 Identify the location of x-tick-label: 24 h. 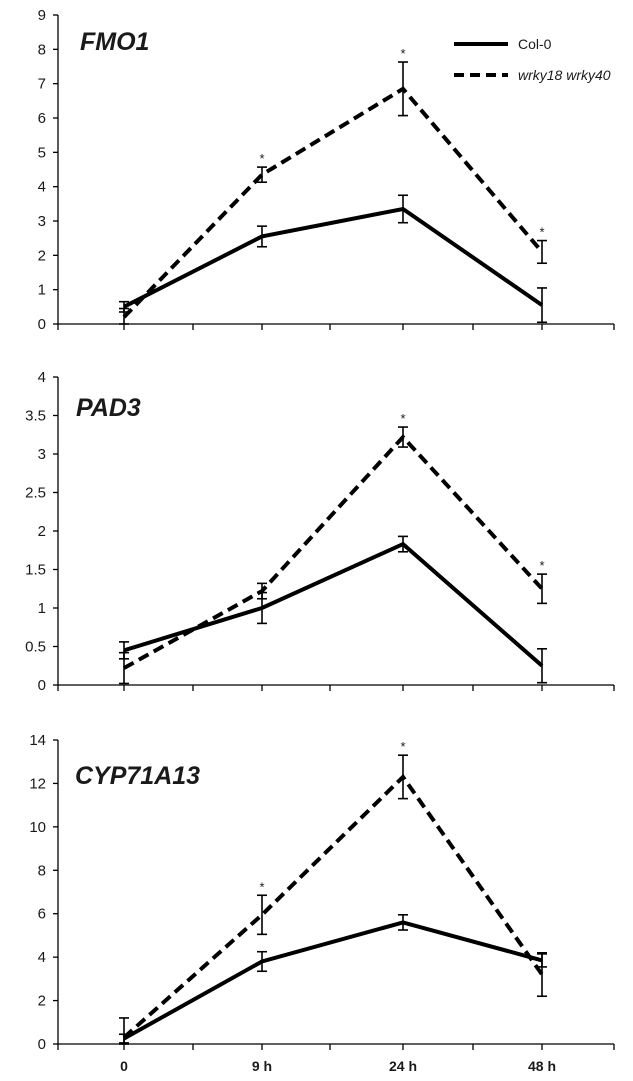
(403, 1066).